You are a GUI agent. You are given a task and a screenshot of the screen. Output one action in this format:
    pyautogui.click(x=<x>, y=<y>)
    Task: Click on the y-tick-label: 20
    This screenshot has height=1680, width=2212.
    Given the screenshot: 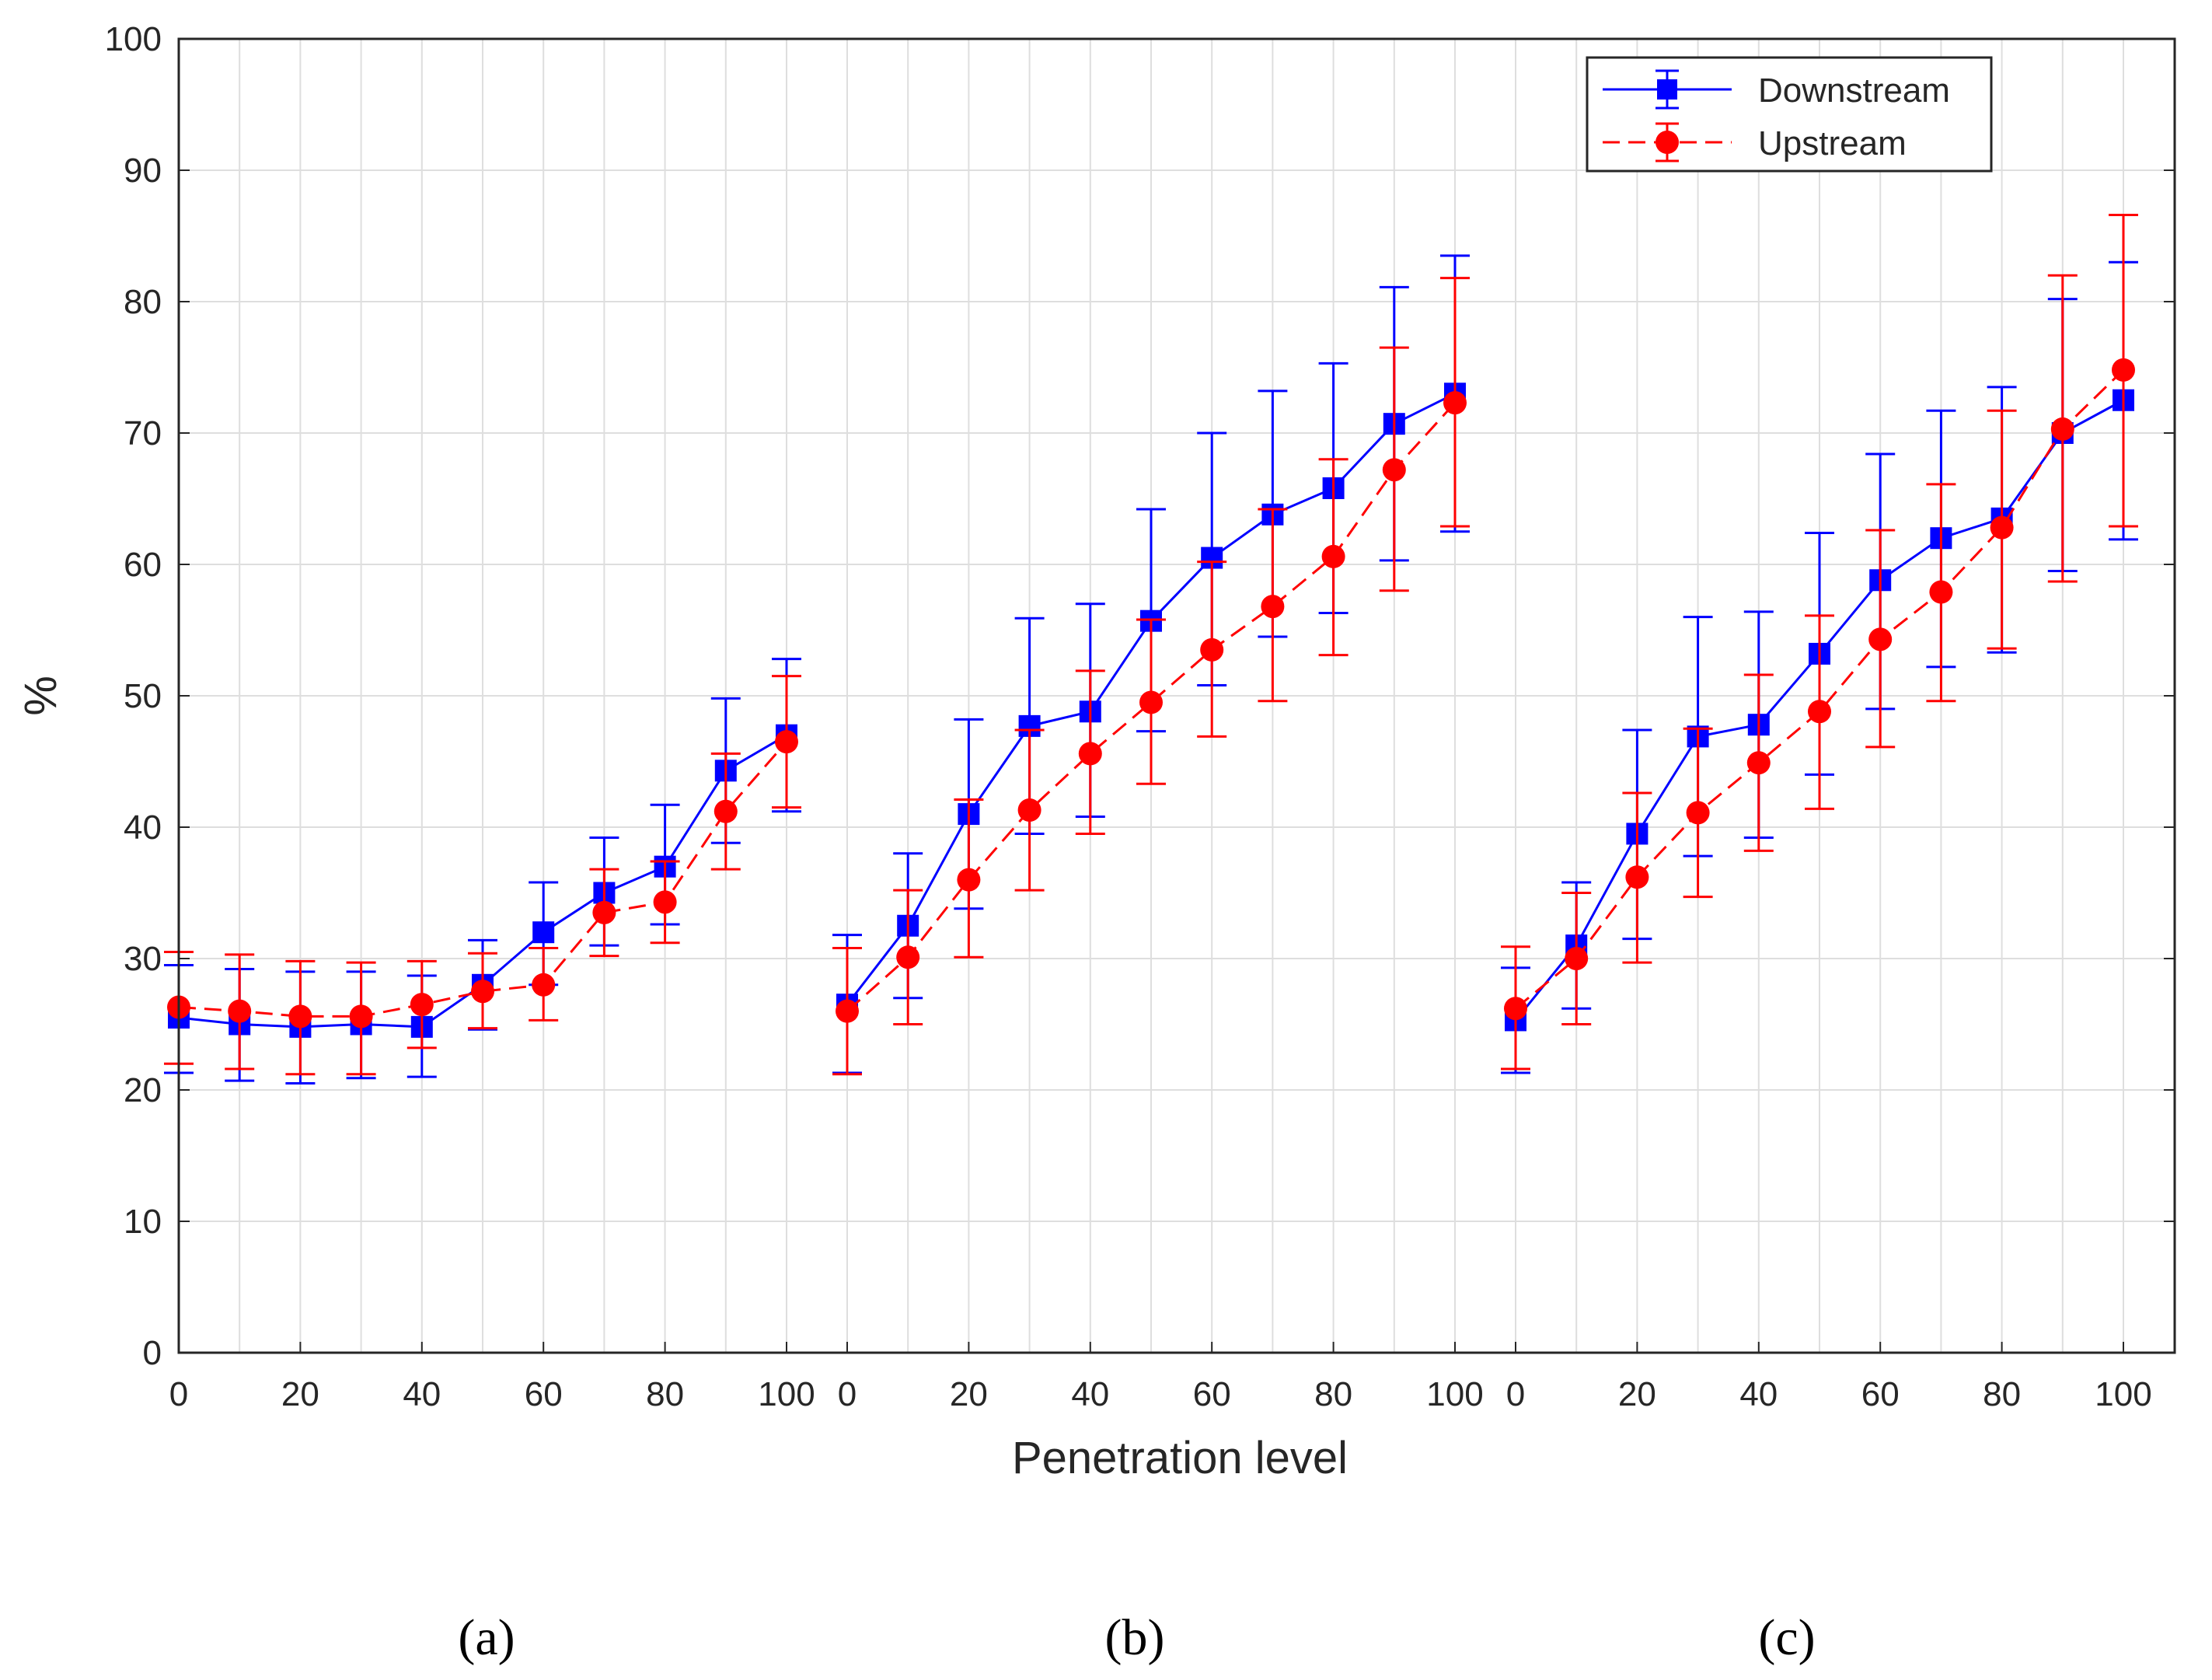 What is the action you would take?
    pyautogui.click(x=143, y=1090)
    